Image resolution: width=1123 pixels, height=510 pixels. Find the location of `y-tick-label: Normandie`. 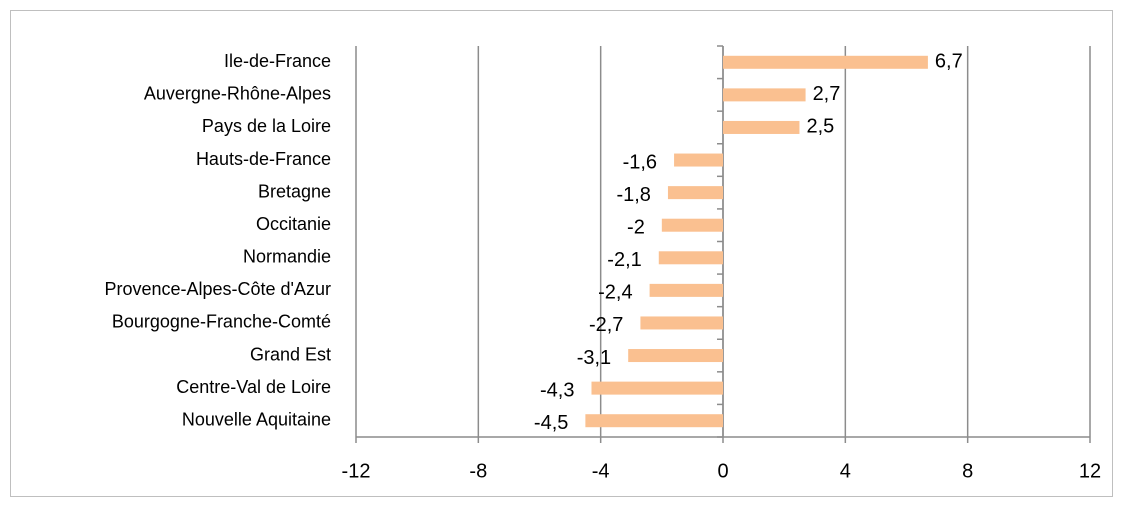

y-tick-label: Normandie is located at coordinates (287, 257).